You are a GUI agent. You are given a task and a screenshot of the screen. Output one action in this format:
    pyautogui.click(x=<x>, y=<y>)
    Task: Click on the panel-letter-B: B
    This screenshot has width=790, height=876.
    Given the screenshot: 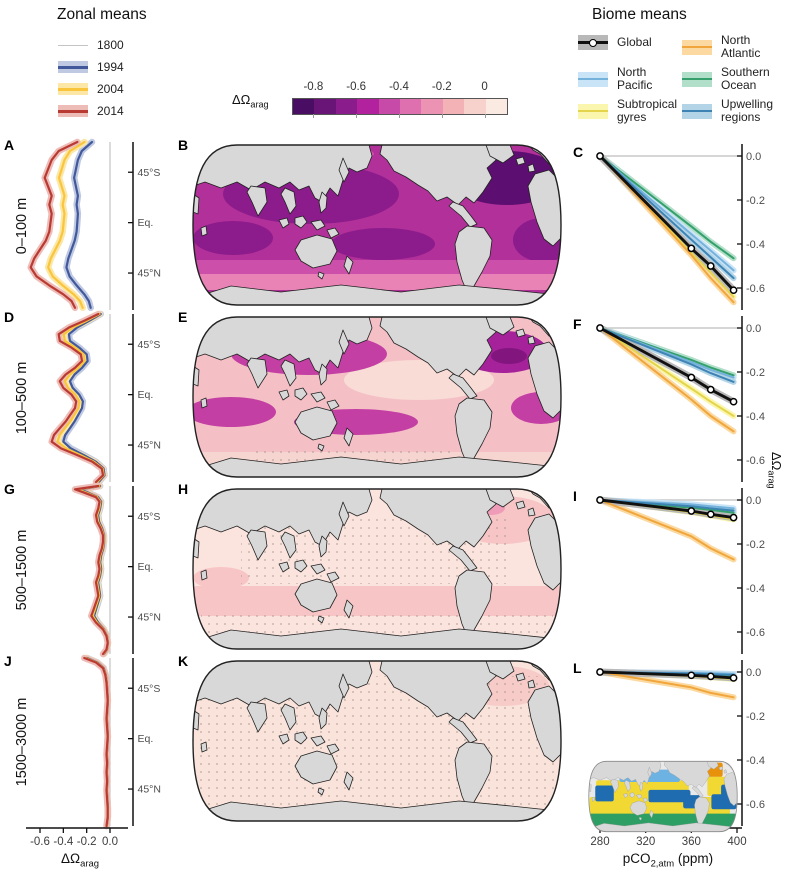 What is the action you would take?
    pyautogui.click(x=183, y=145)
    